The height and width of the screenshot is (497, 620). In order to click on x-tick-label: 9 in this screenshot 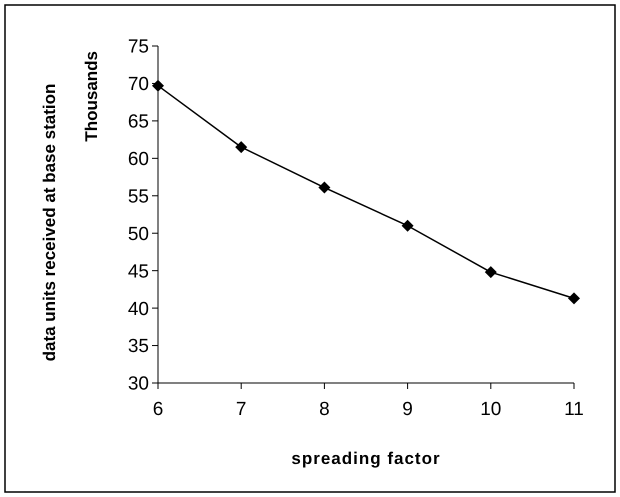, I will do `click(407, 409)`.